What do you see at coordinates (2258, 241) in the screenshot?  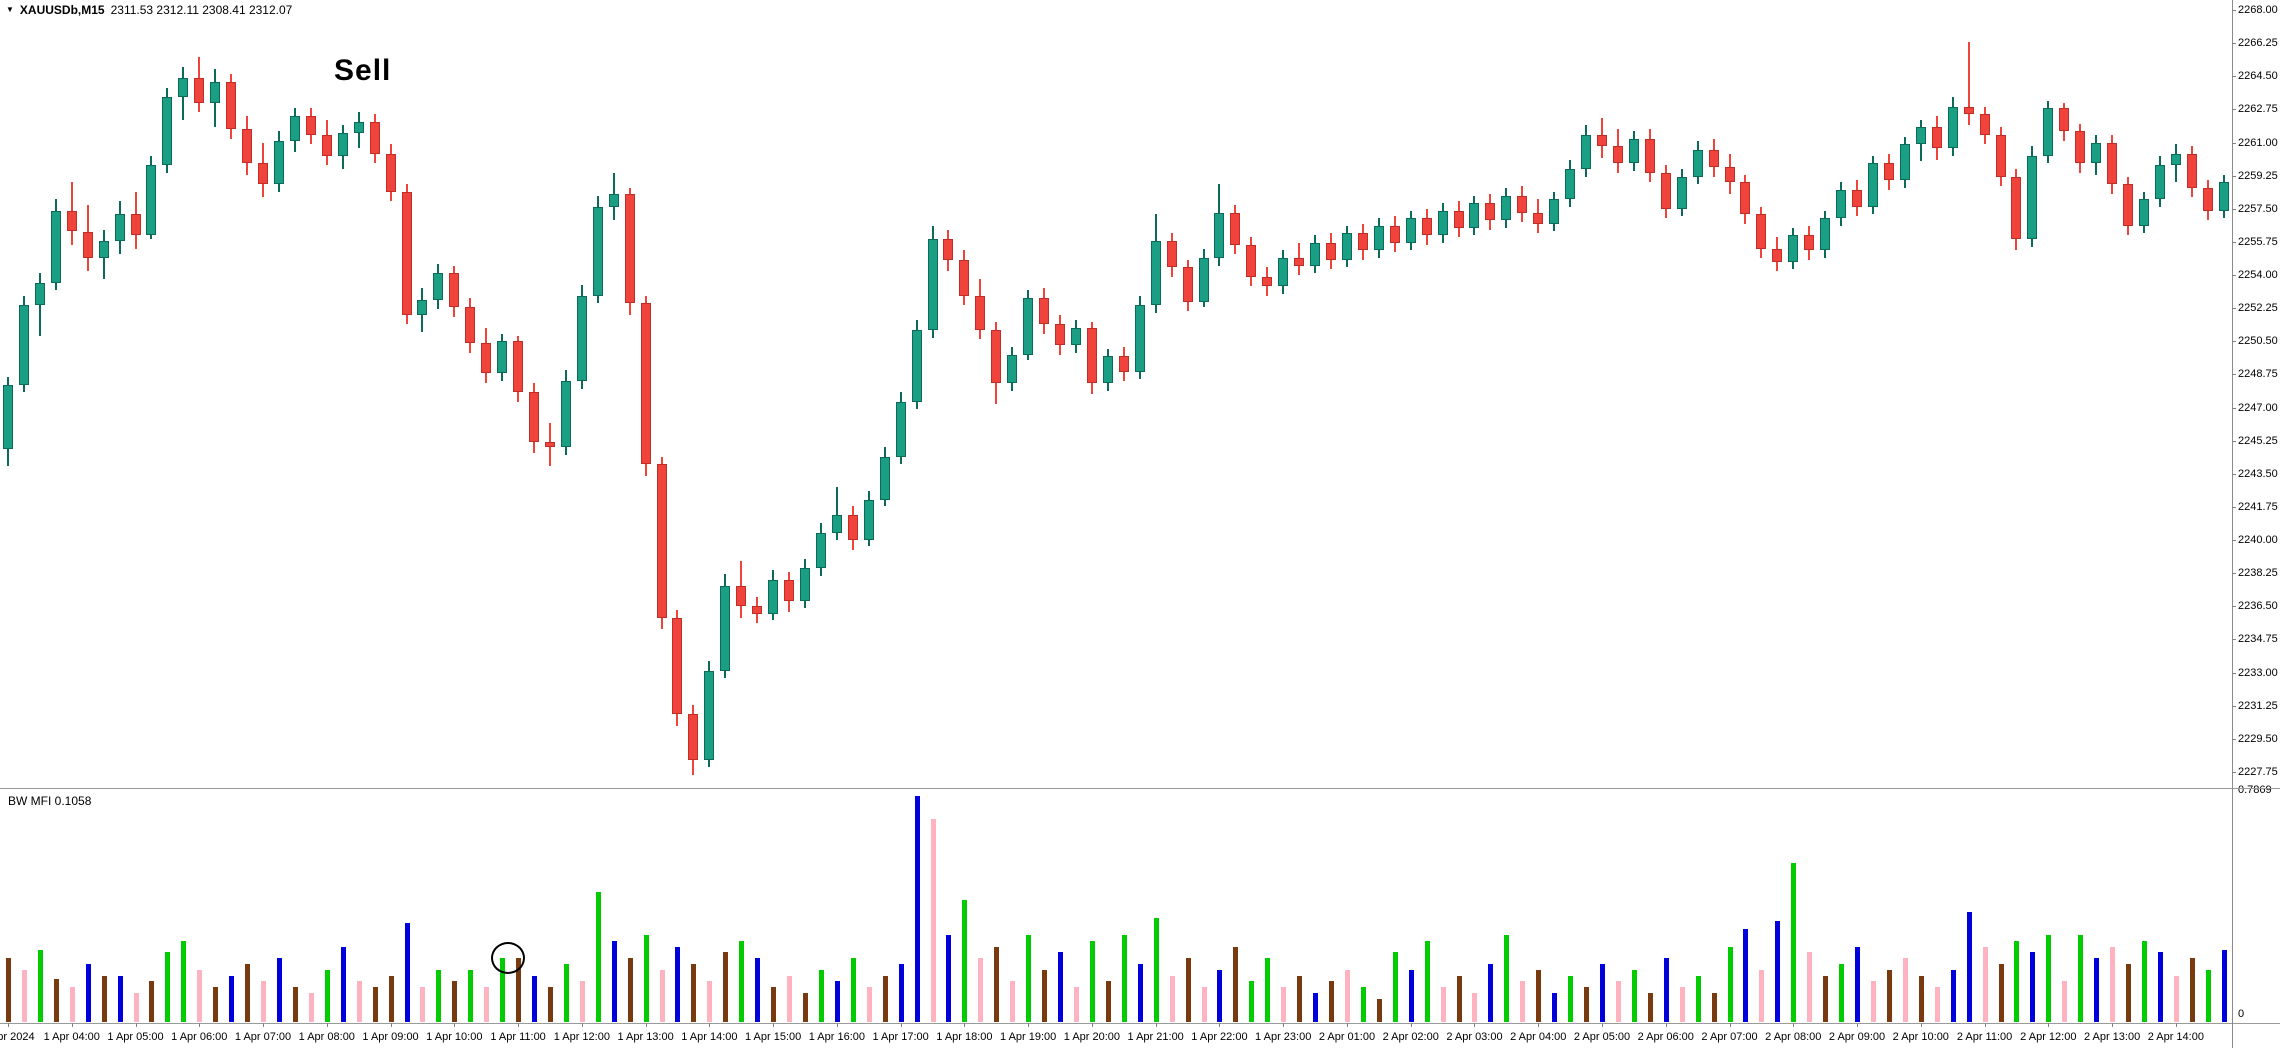 I see `price-axis-label: 2255.75` at bounding box center [2258, 241].